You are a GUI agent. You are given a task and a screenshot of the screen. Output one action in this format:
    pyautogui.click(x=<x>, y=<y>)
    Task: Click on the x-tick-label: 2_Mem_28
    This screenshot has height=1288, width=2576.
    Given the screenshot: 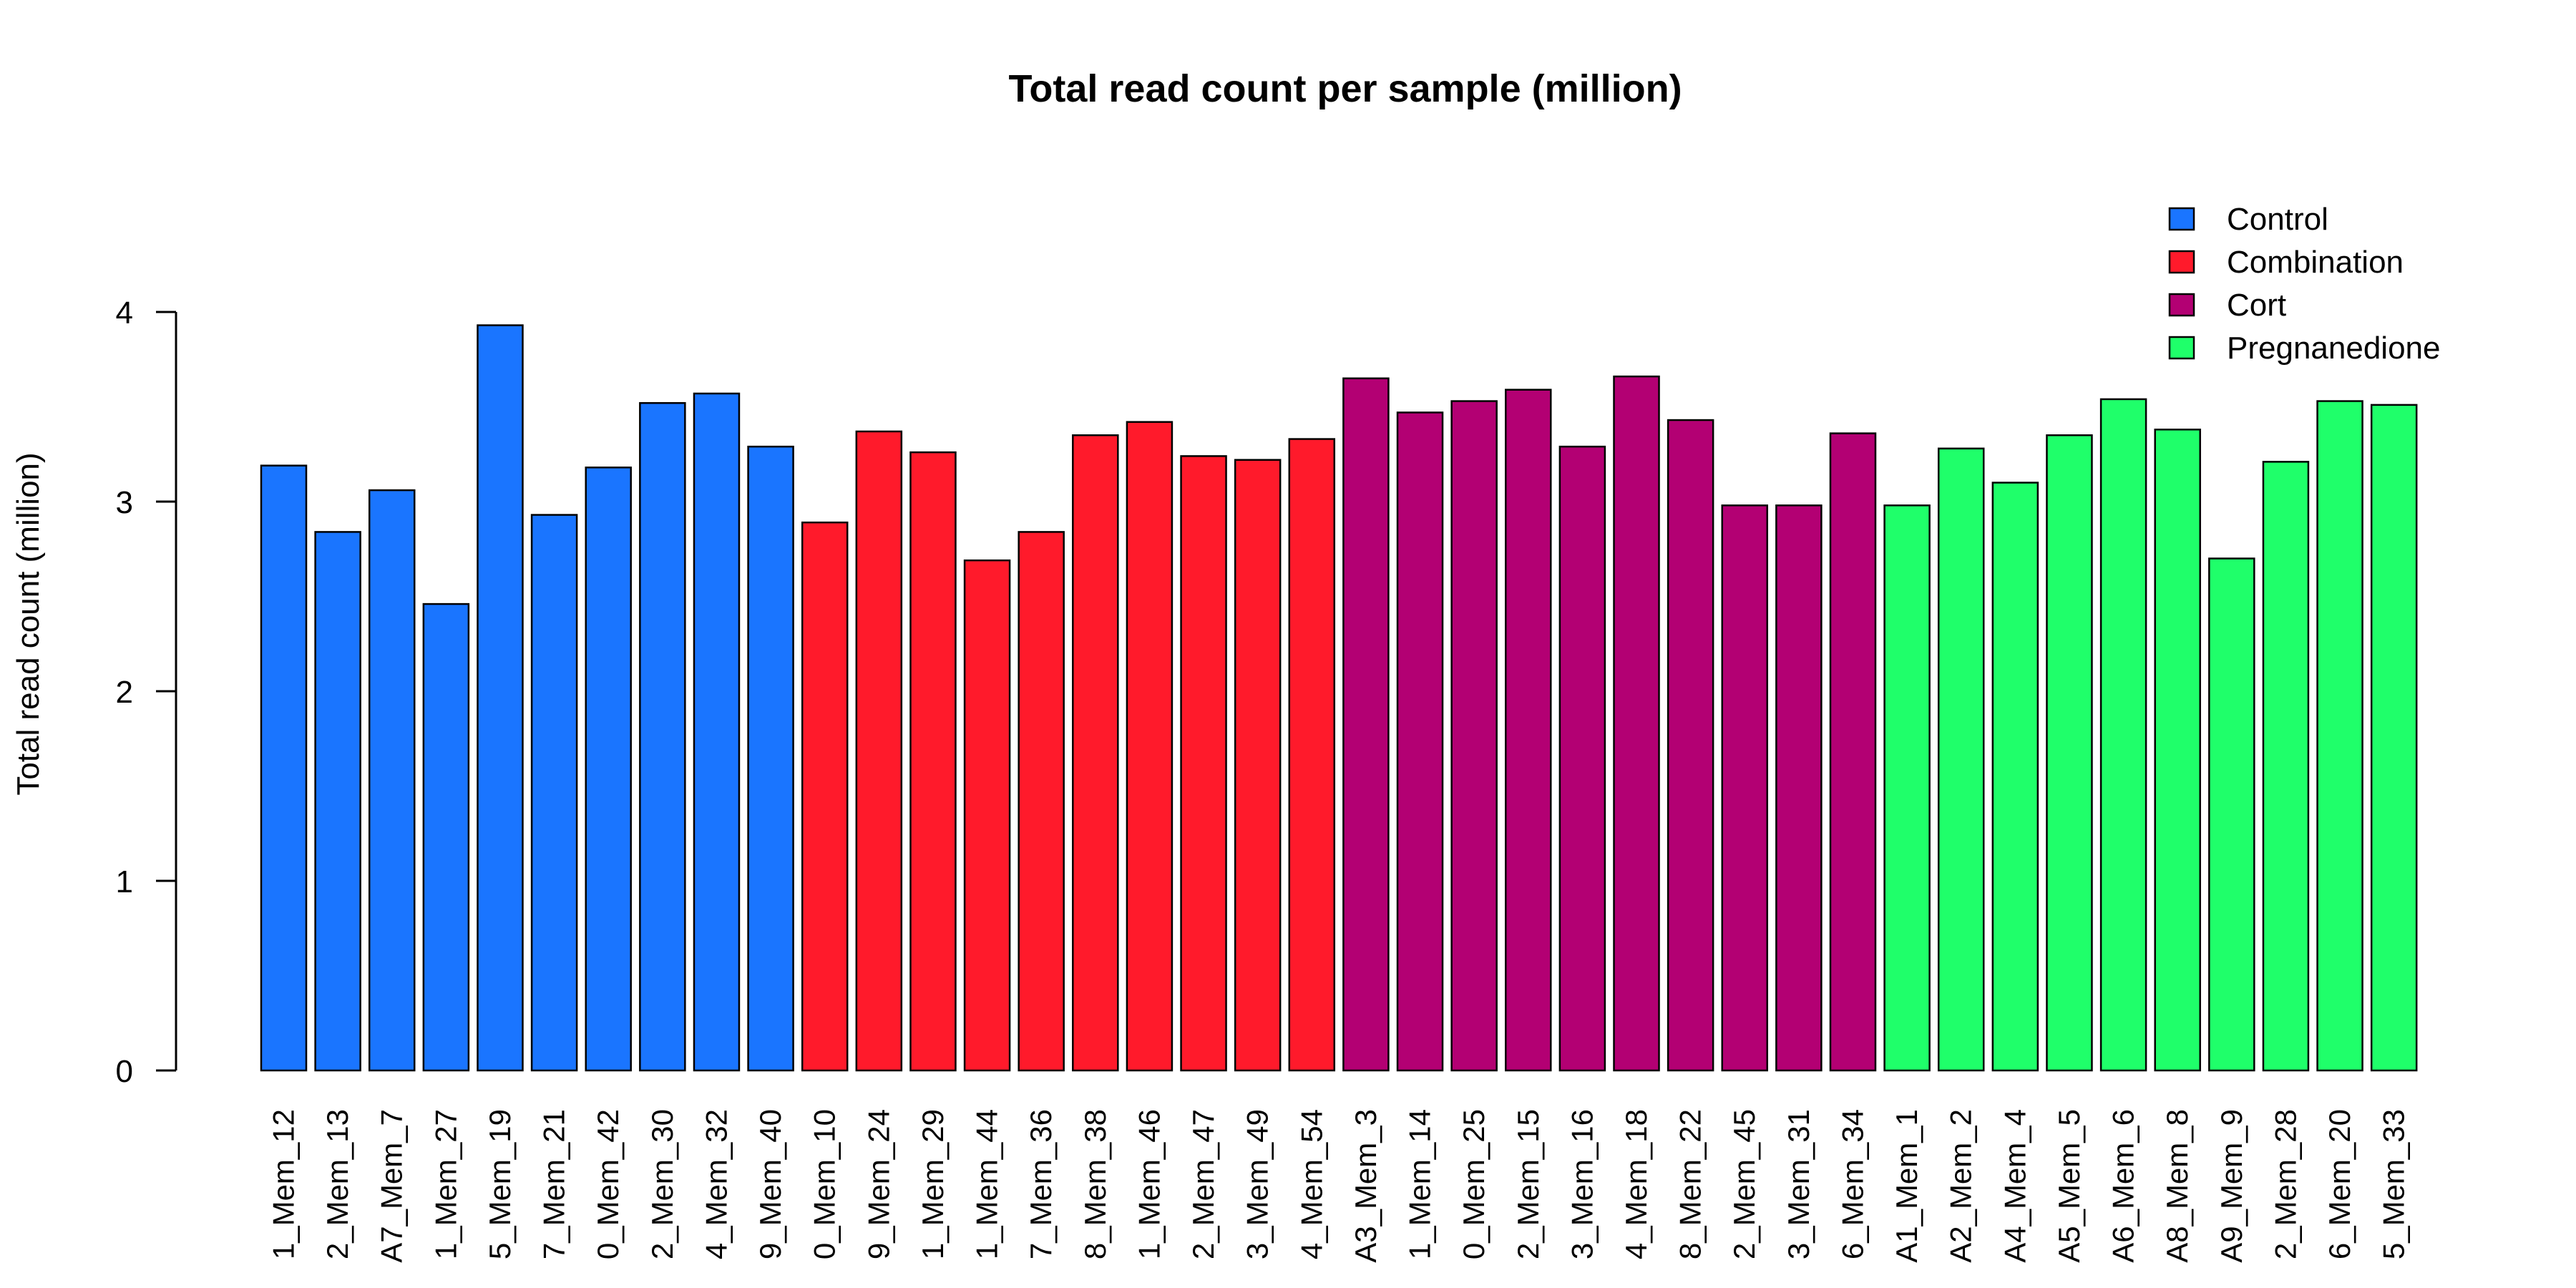 What is the action you would take?
    pyautogui.click(x=2285, y=1184)
    